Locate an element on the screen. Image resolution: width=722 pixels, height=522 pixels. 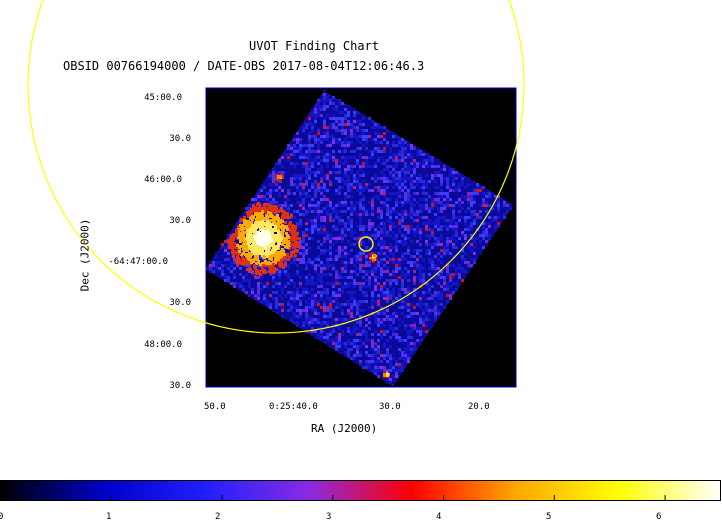
x-tick-label: 20.0 is located at coordinates (479, 407).